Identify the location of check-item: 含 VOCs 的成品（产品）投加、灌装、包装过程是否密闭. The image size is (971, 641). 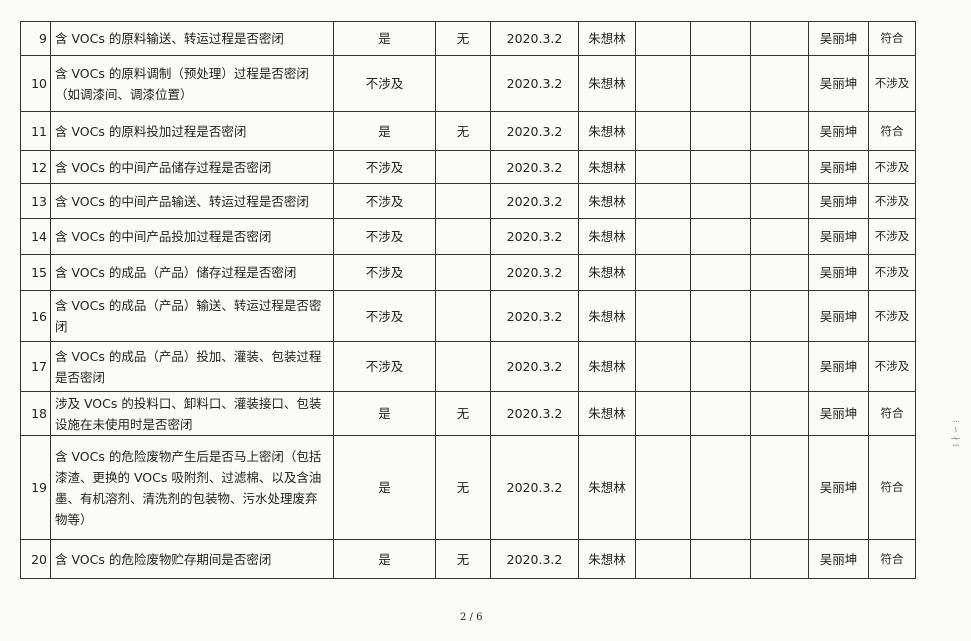
(192, 366).